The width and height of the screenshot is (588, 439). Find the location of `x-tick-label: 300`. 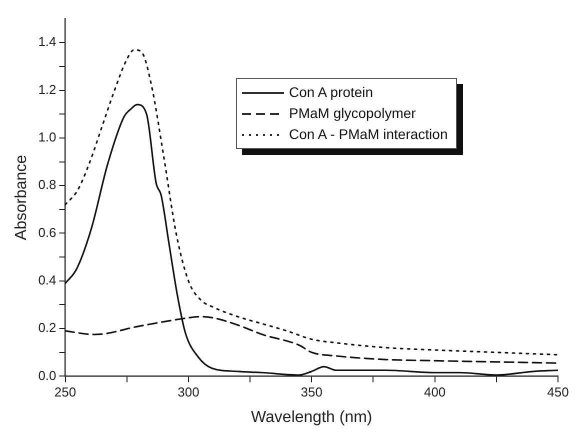

x-tick-label: 300 is located at coordinates (189, 392).